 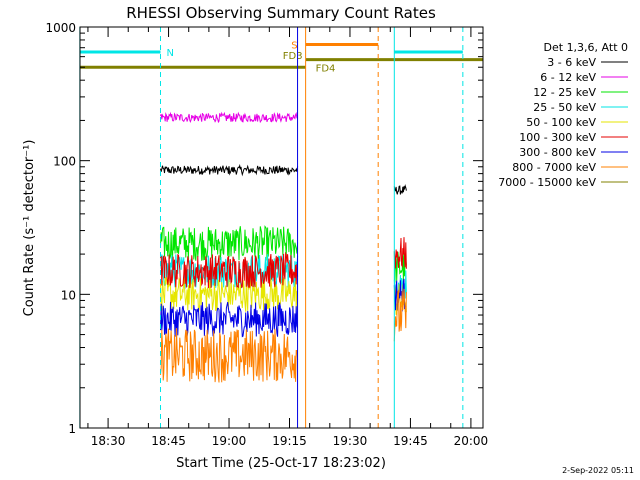 I want to click on flag-label-FD3: FD3, so click(x=293, y=56).